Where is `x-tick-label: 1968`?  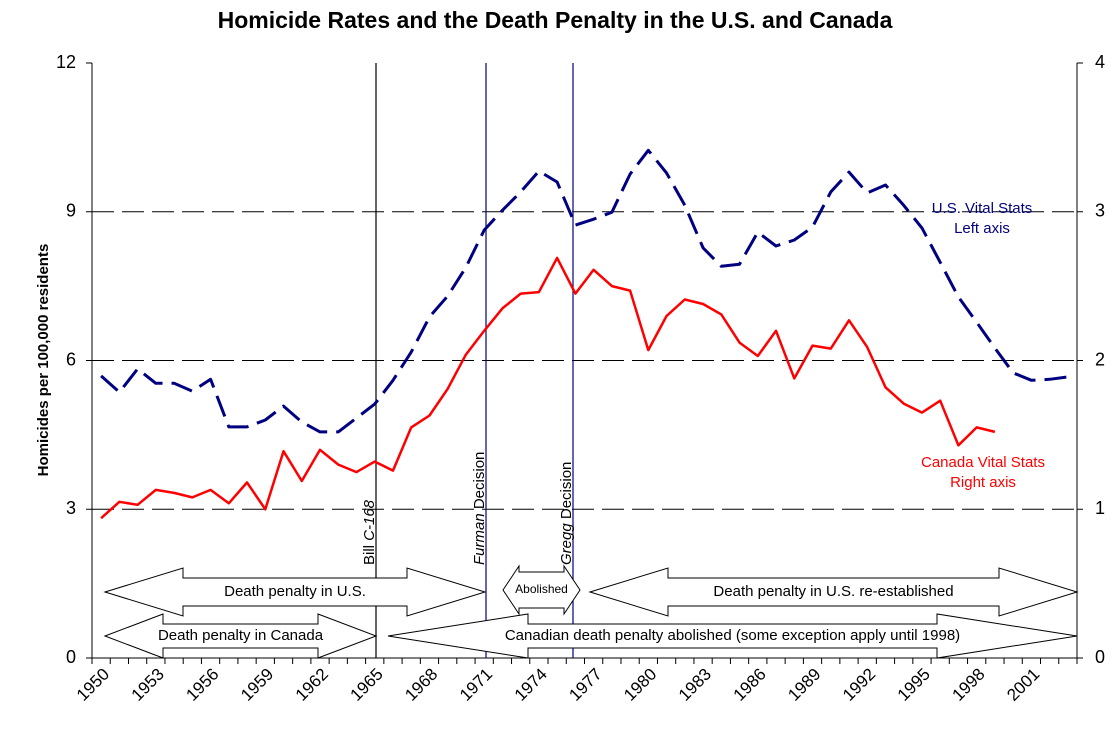 x-tick-label: 1968 is located at coordinates (421, 685).